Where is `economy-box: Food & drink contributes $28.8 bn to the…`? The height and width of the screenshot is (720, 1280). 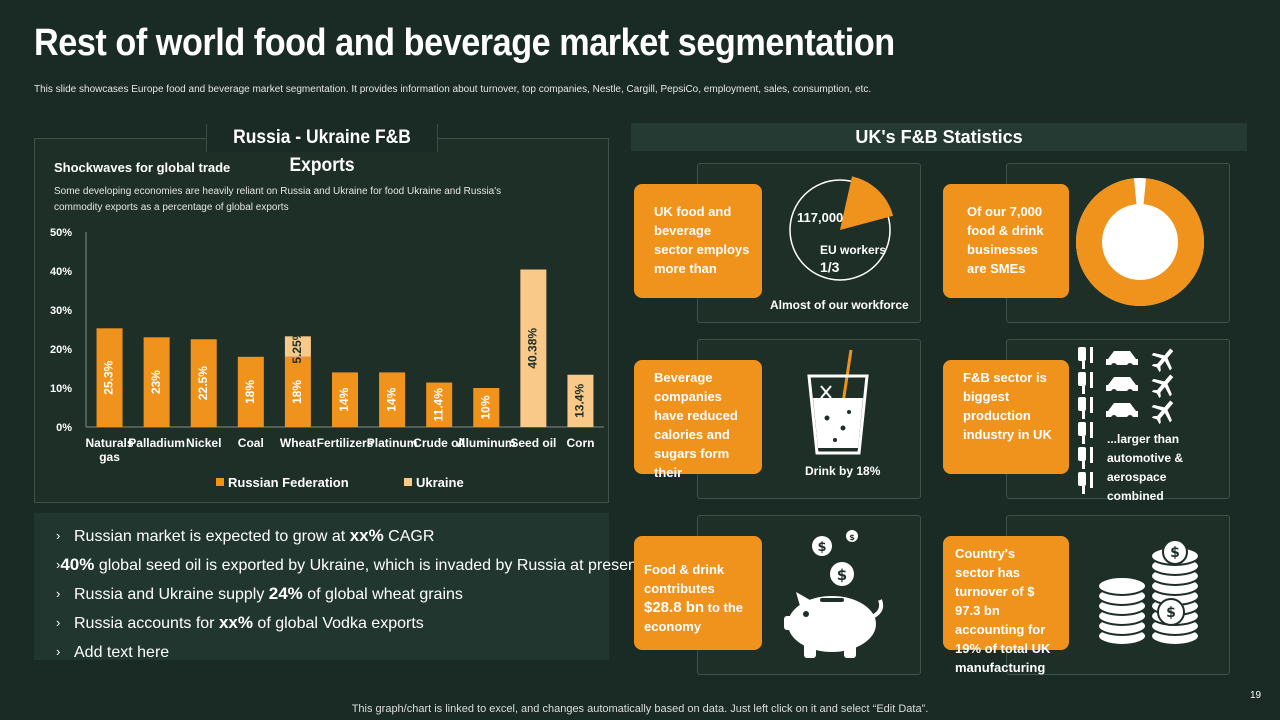
economy-box: Food & drink contributes $28.8 bn to the… is located at coordinates (698, 593).